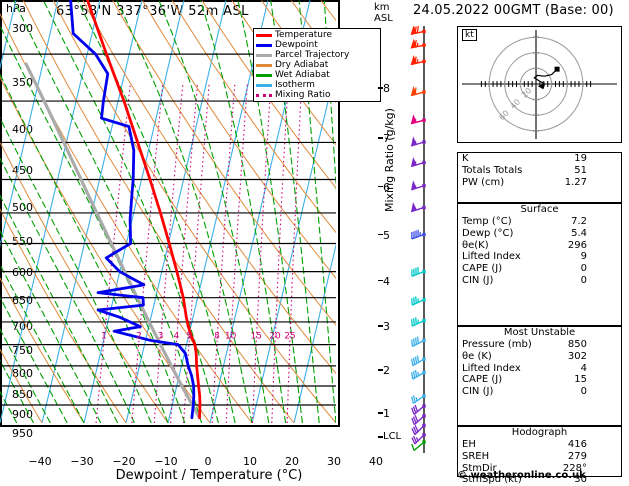 The image size is (629, 486). Describe the element at coordinates (383, 18) in the screenshot. I see `asl-unit-label: ASL` at that location.